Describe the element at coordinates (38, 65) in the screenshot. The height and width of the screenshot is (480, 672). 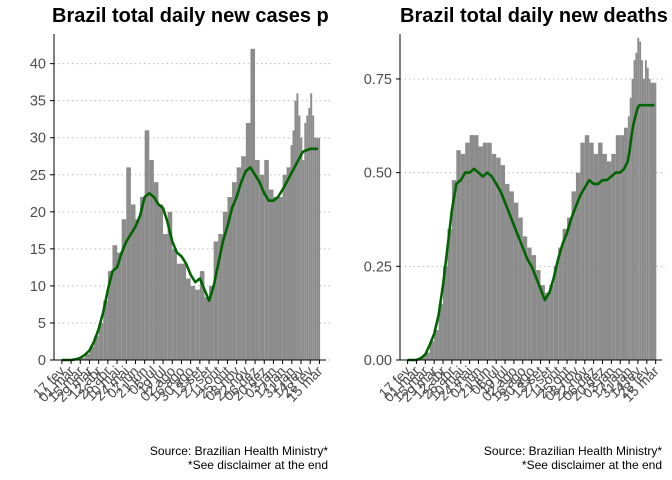
I see `y-tick-label: 40` at that location.